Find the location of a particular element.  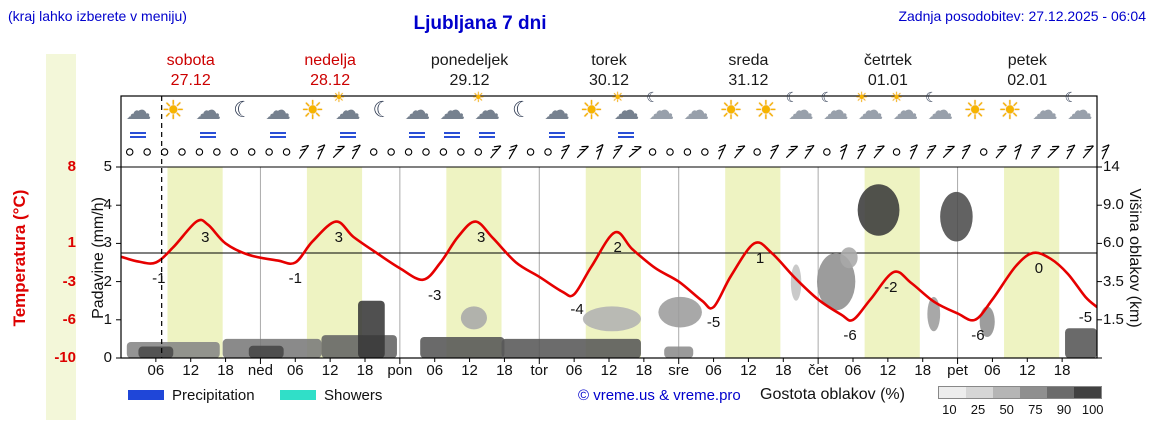

temp-value-label: -3 is located at coordinates (435, 295).